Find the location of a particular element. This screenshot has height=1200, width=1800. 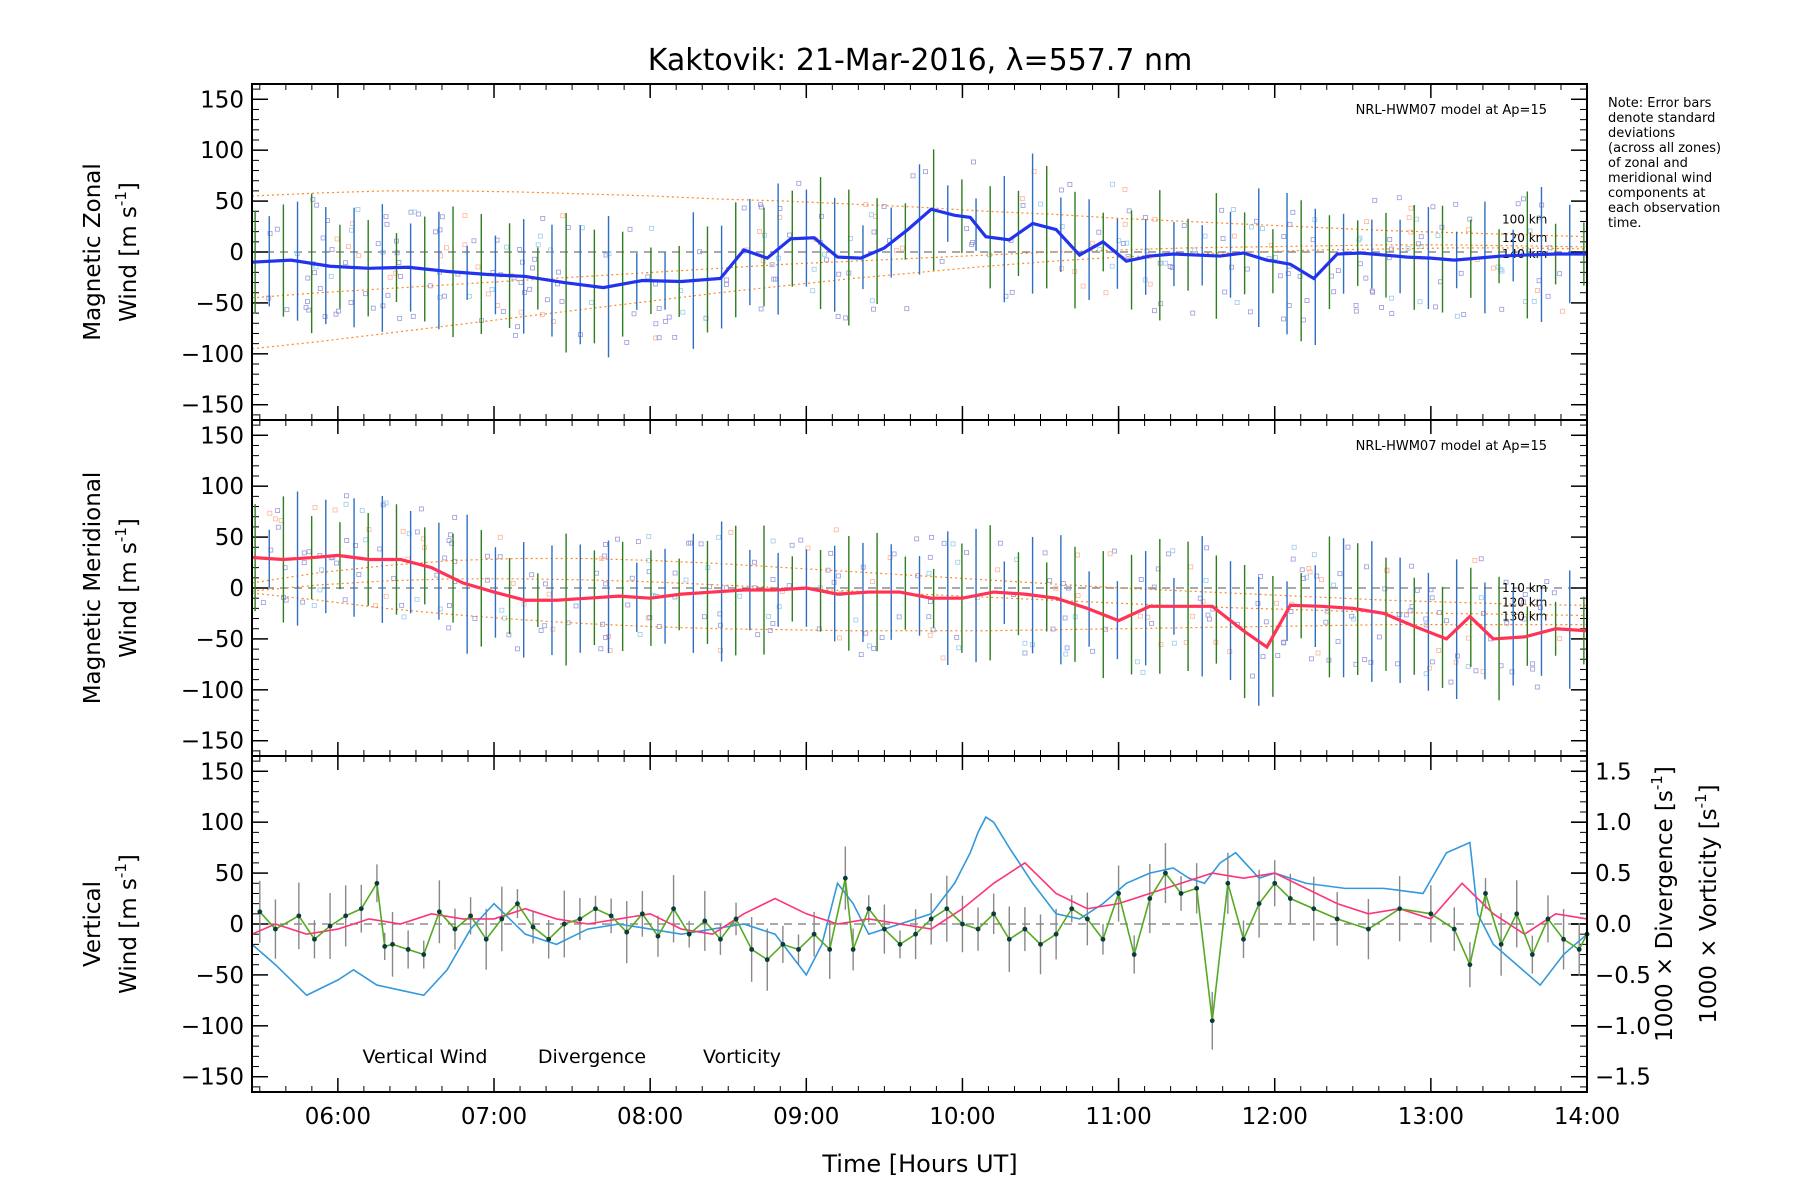

x-tick-label: 12:00 is located at coordinates (1275, 1117).